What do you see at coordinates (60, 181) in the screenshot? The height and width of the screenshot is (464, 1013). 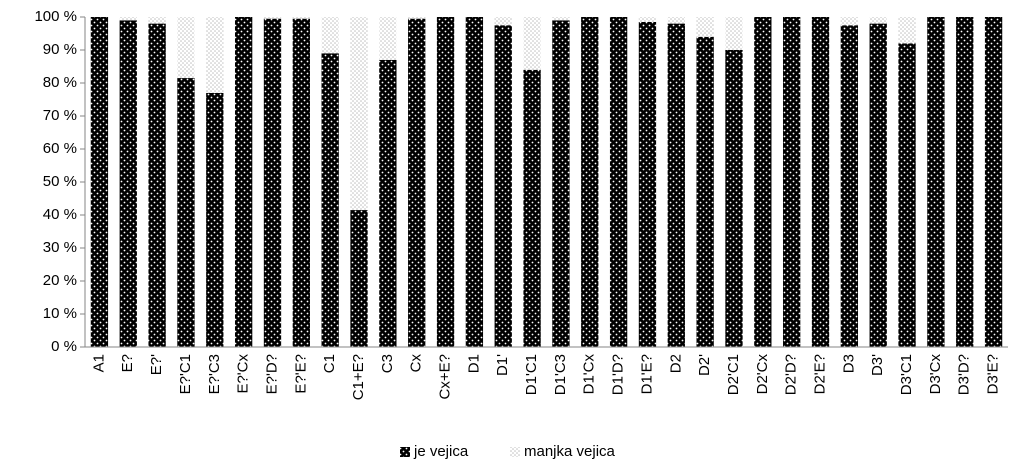 I see `y-tick-label: 50 %` at bounding box center [60, 181].